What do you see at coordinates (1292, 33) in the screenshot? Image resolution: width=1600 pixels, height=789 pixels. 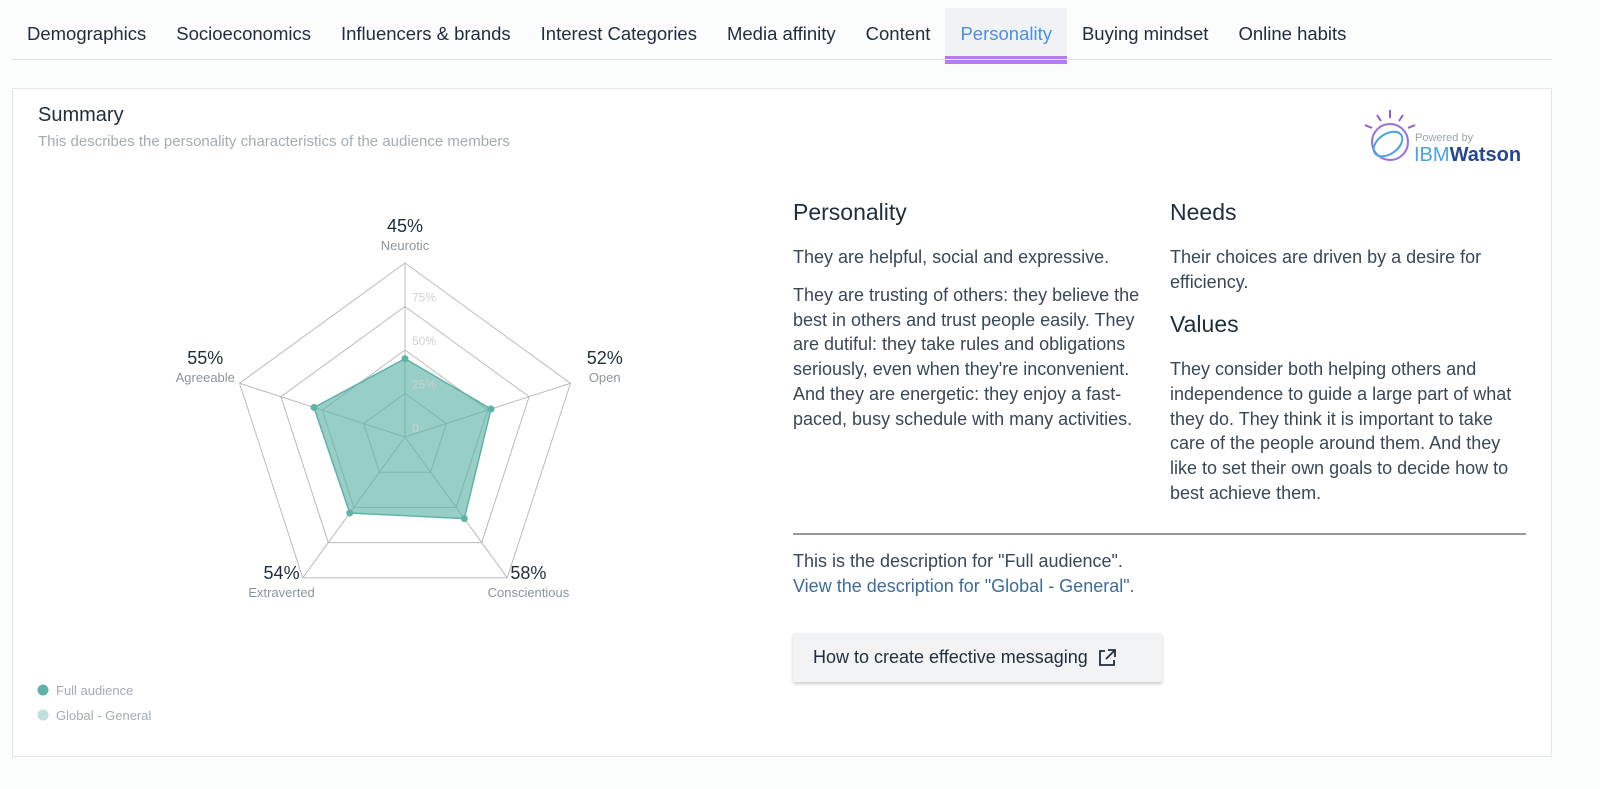 I see `tab: Online habits` at bounding box center [1292, 33].